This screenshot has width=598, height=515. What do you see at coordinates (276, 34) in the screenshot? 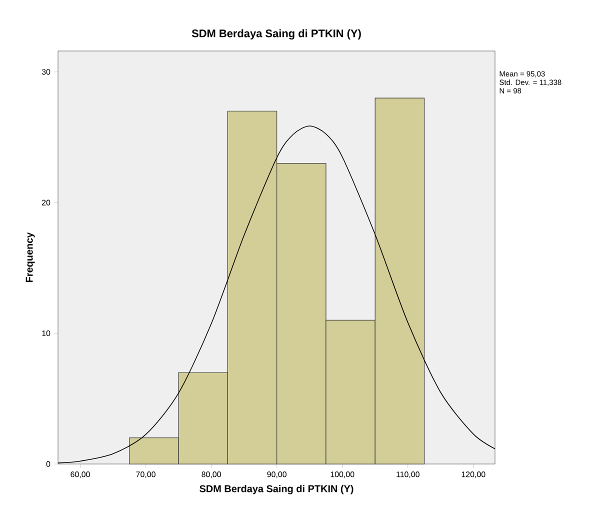
I see `chart-title: SDM Berdaya Saing di PTKIN (Y)` at bounding box center [276, 34].